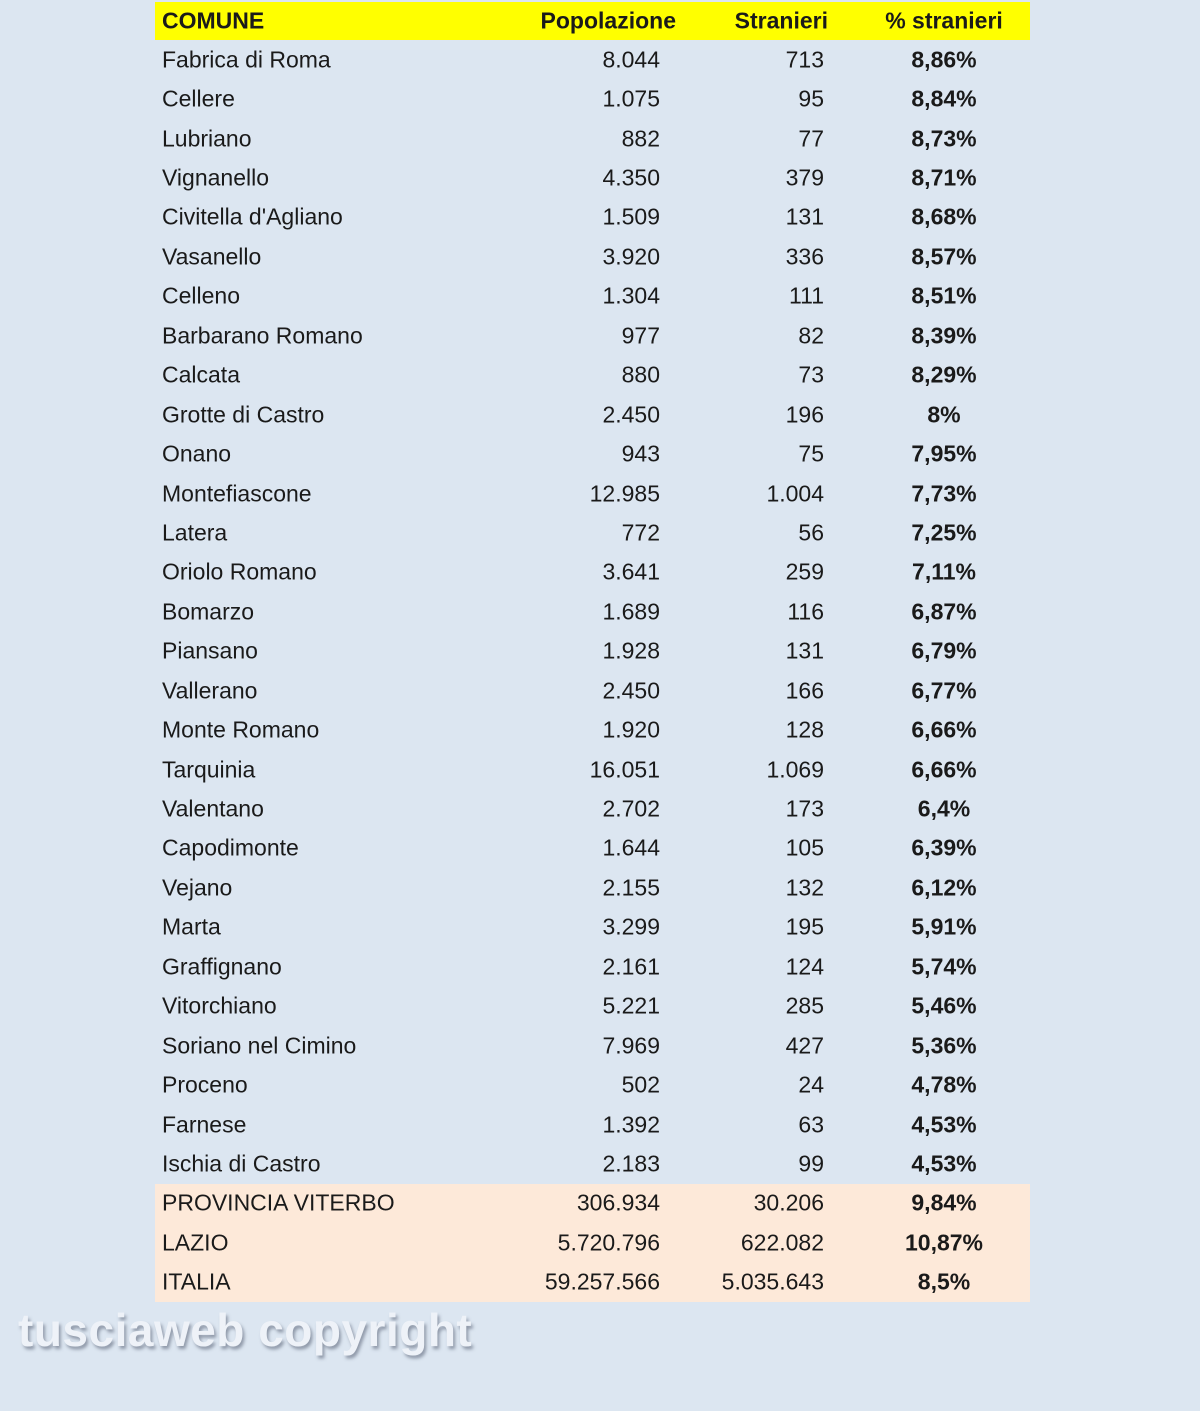 The height and width of the screenshot is (1411, 1200). I want to click on popolazione-cell: 3.299, so click(631, 926).